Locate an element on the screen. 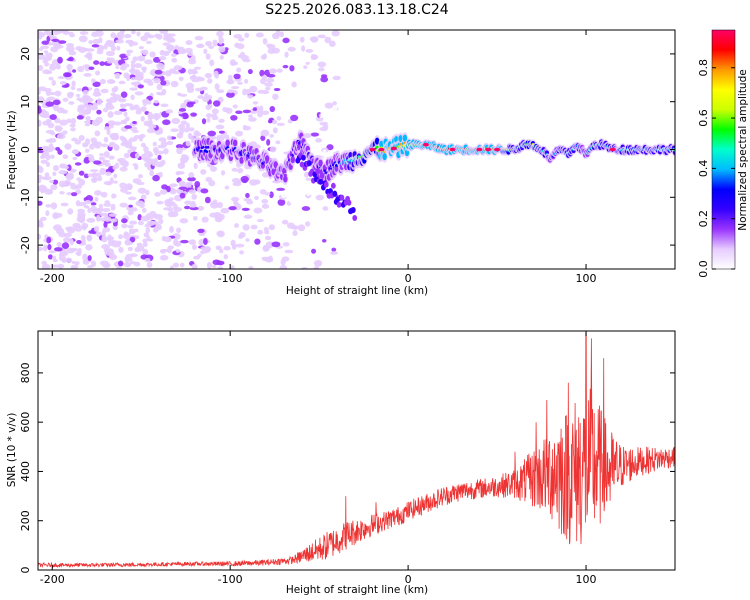 The height and width of the screenshot is (600, 750). y-tick-label: 600 is located at coordinates (25, 422).